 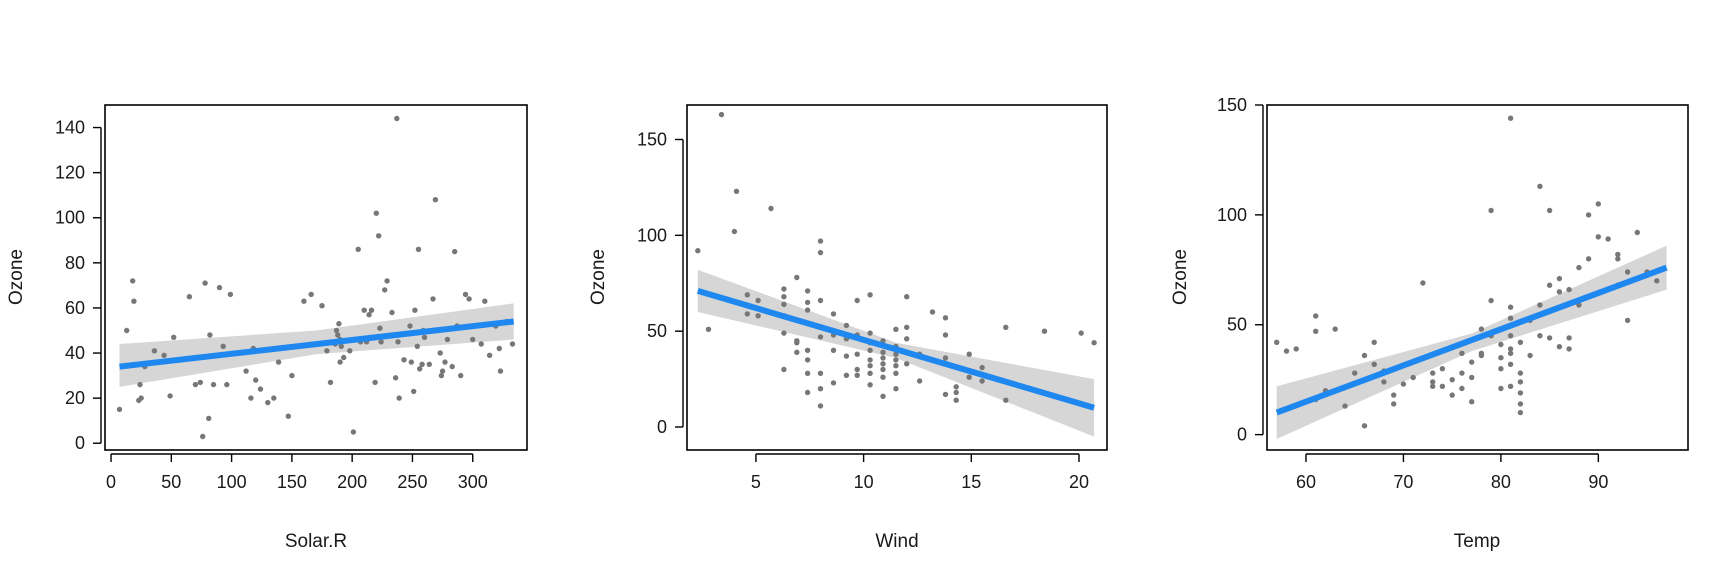 What do you see at coordinates (1403, 482) in the screenshot?
I see `x-tick-label: 70` at bounding box center [1403, 482].